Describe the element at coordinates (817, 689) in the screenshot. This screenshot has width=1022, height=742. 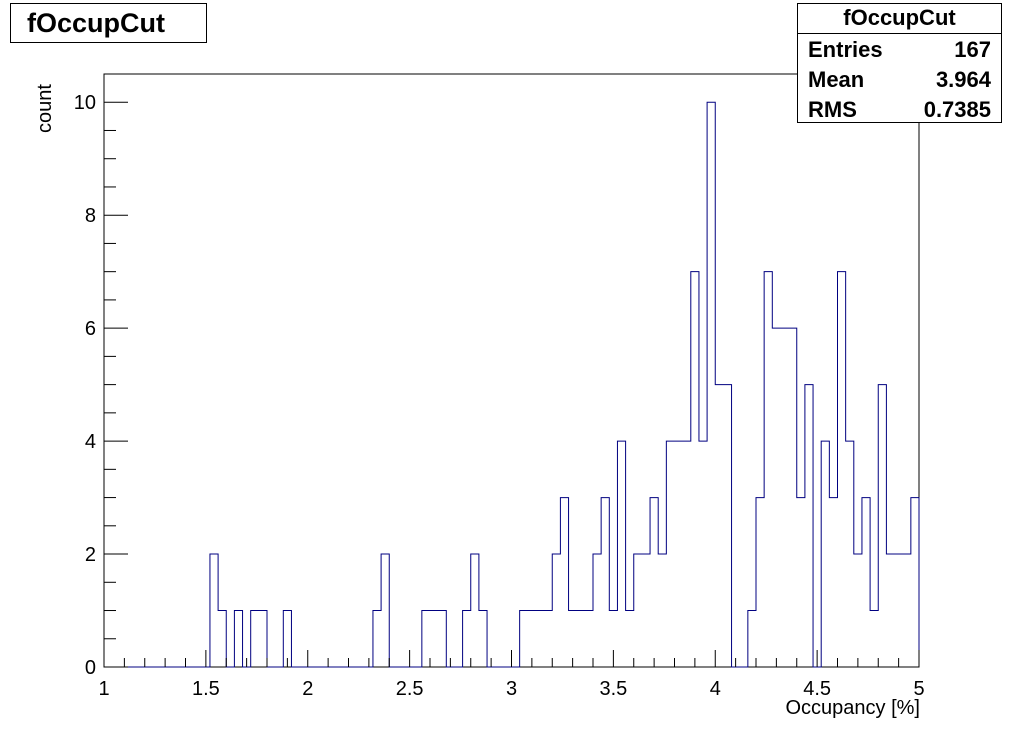
I see `x-tick-label: 4.5` at that location.